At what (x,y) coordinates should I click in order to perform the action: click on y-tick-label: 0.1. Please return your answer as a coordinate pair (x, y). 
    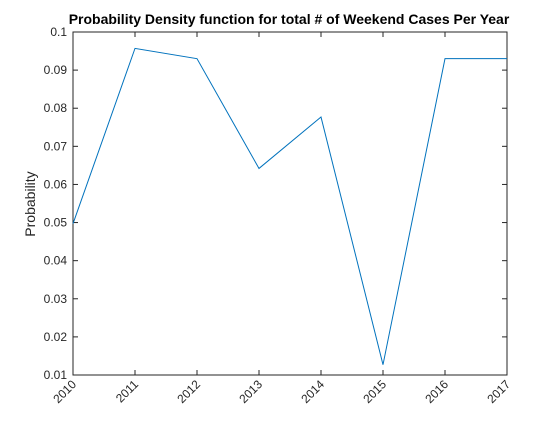
    Looking at the image, I should click on (58, 32).